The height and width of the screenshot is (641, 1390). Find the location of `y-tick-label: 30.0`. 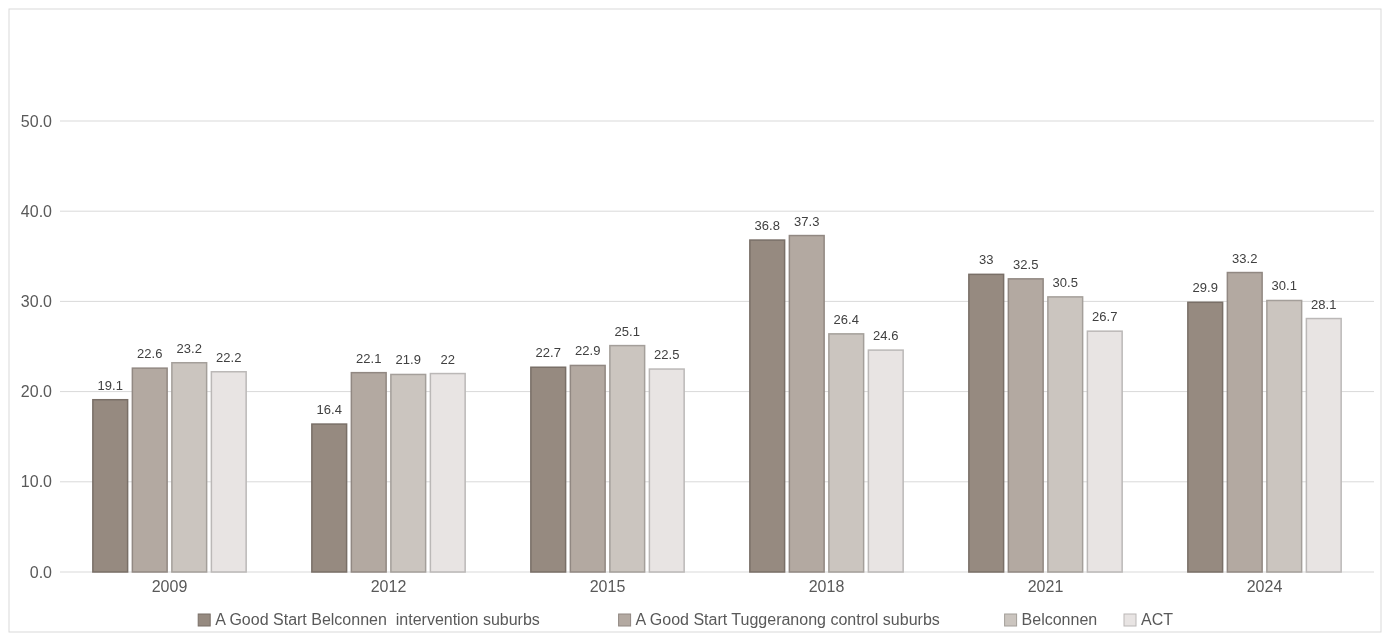

y-tick-label: 30.0 is located at coordinates (36, 301).